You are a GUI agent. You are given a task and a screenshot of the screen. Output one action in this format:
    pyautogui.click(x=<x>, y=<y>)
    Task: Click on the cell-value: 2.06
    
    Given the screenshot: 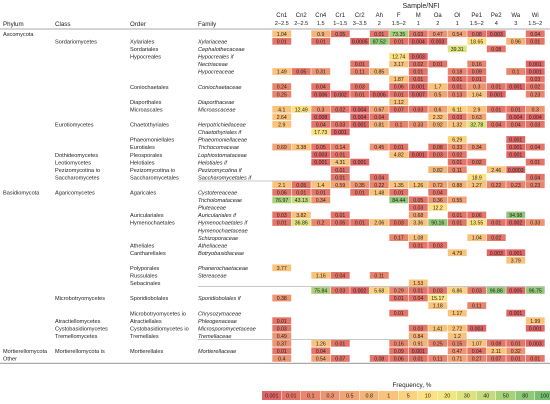 What is the action you would take?
    pyautogui.click(x=379, y=224)
    